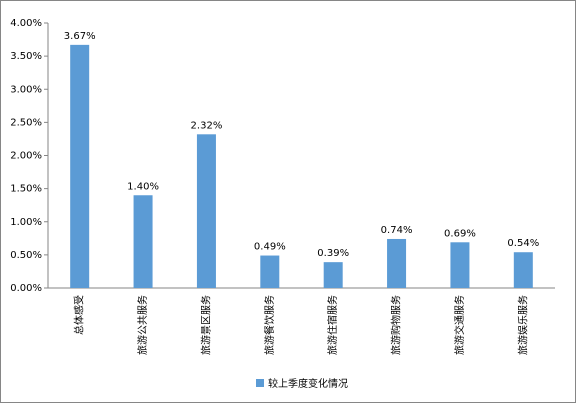  What do you see at coordinates (26, 23) in the screenshot?
I see `y-tick-label: 4.00%` at bounding box center [26, 23].